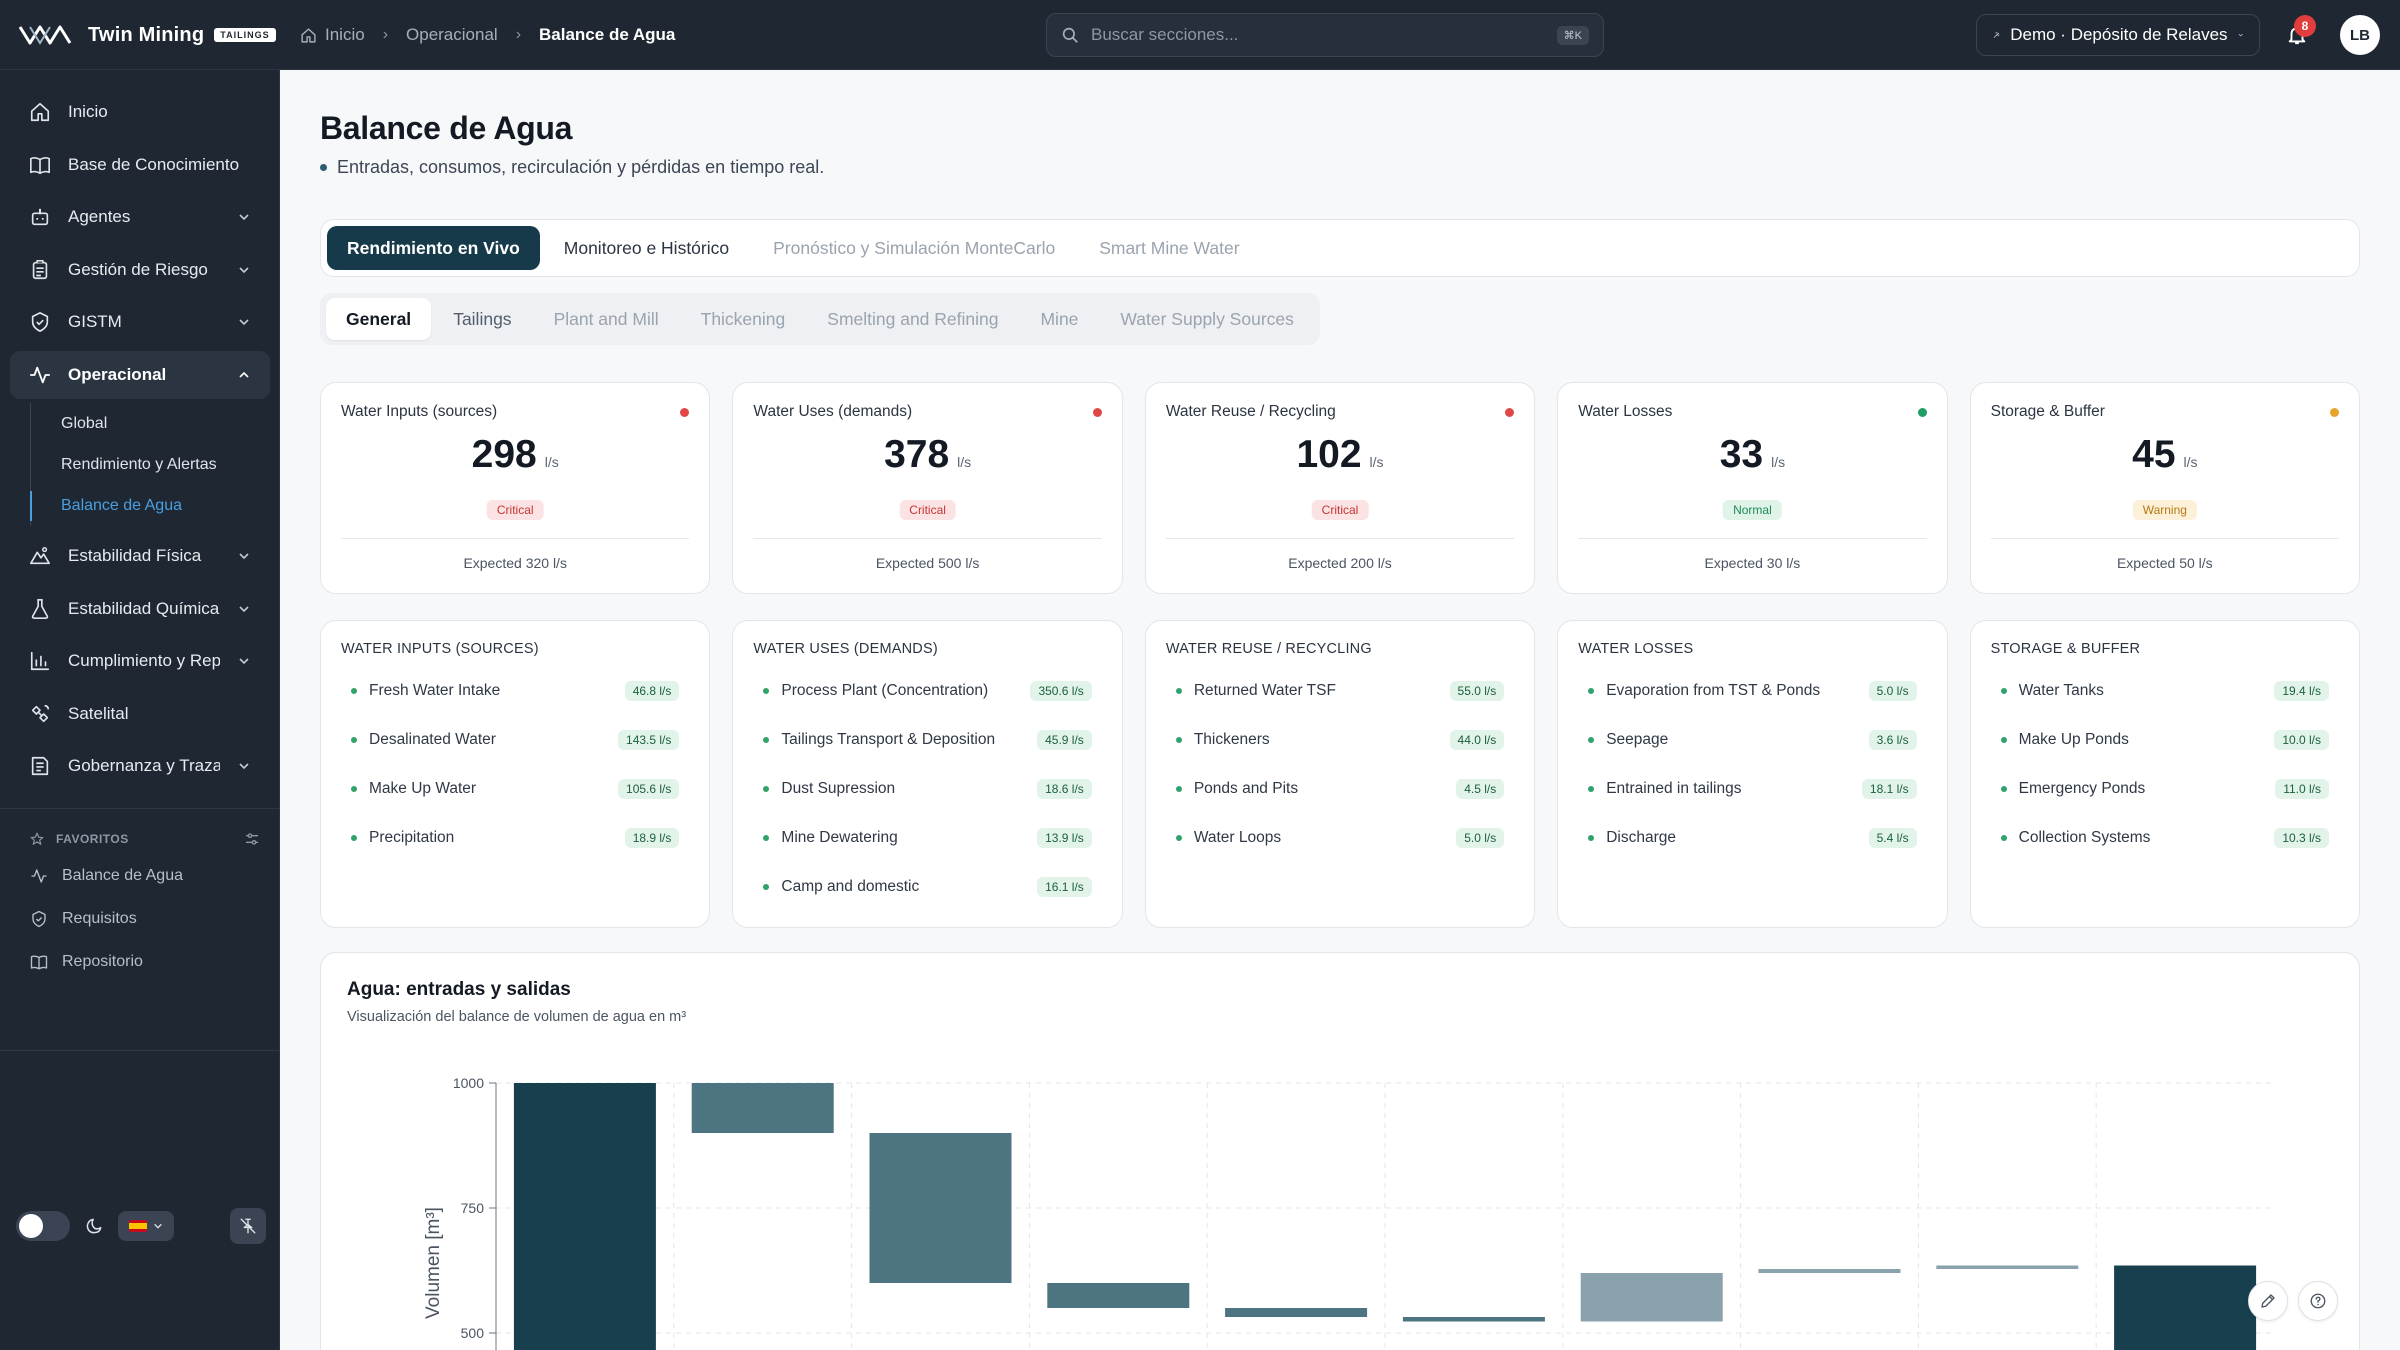 This screenshot has height=1350, width=2400. I want to click on user-avatar: LB, so click(2360, 35).